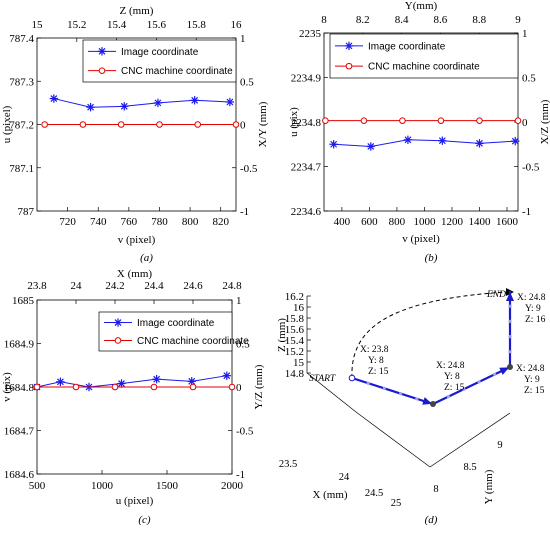 The height and width of the screenshot is (534, 550). I want to click on x-axis-label: X (mm), so click(329, 495).